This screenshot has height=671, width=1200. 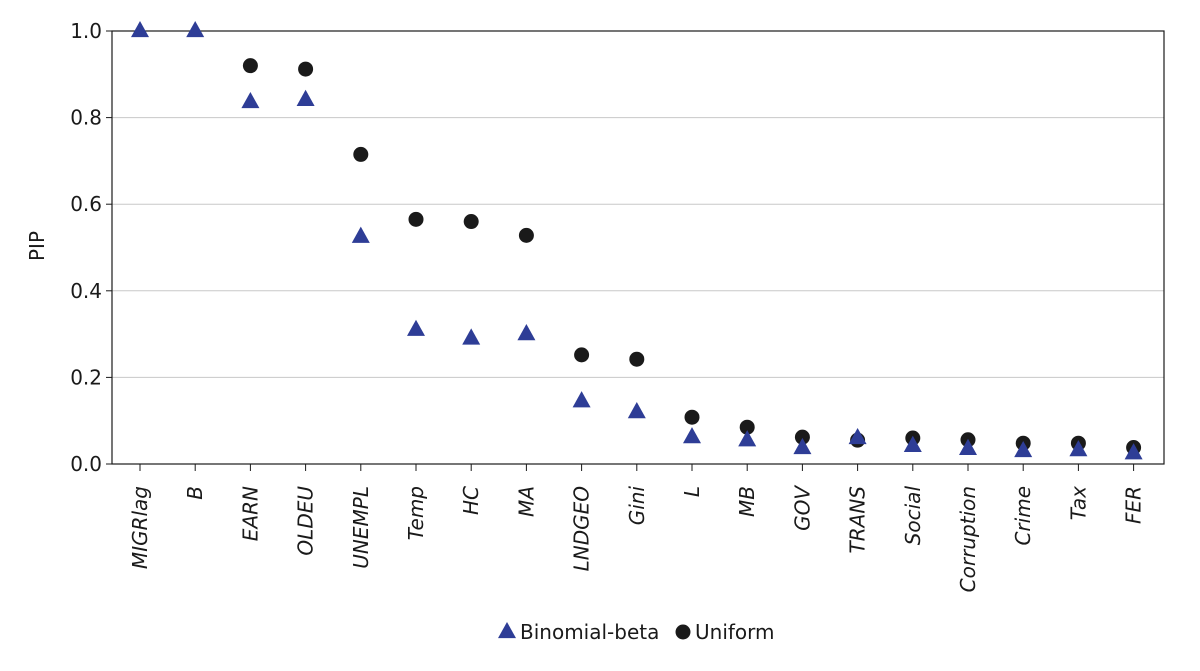 I want to click on y-tick-label-3: 0.6, so click(x=86, y=204).